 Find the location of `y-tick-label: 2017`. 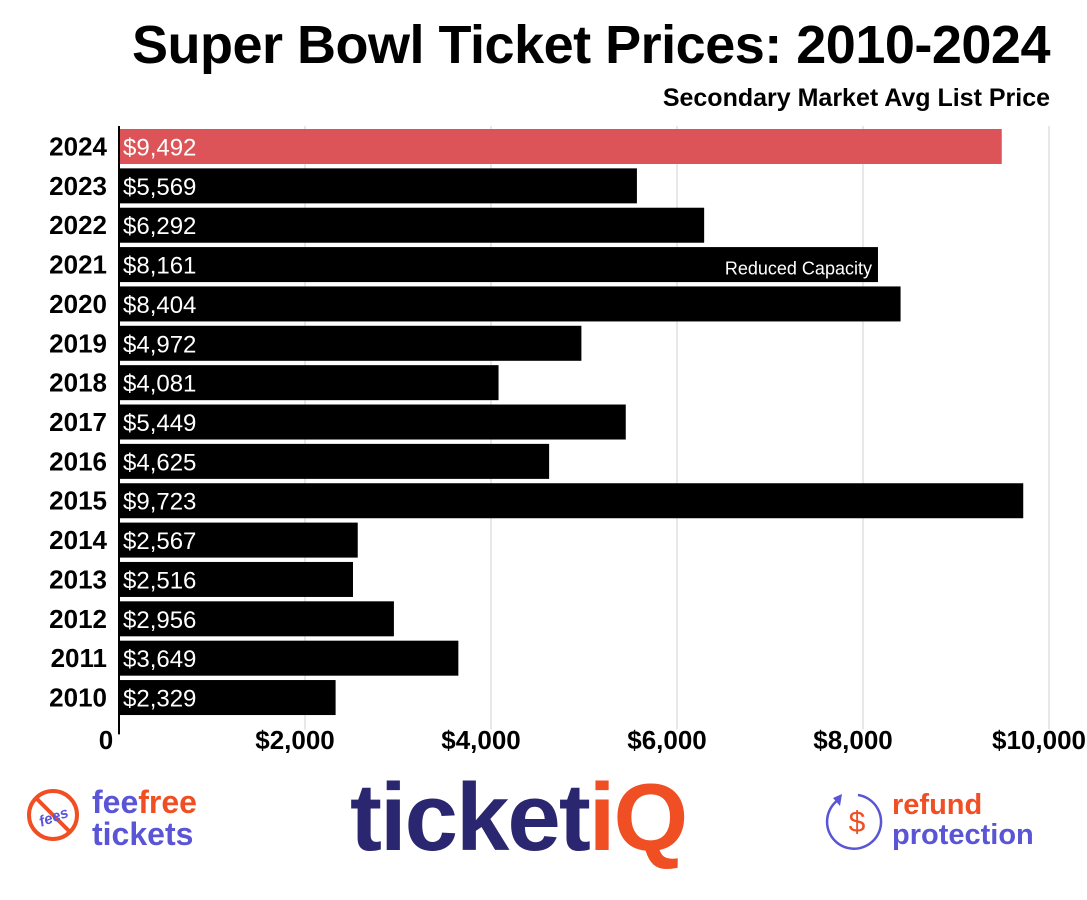

y-tick-label: 2017 is located at coordinates (78, 422).